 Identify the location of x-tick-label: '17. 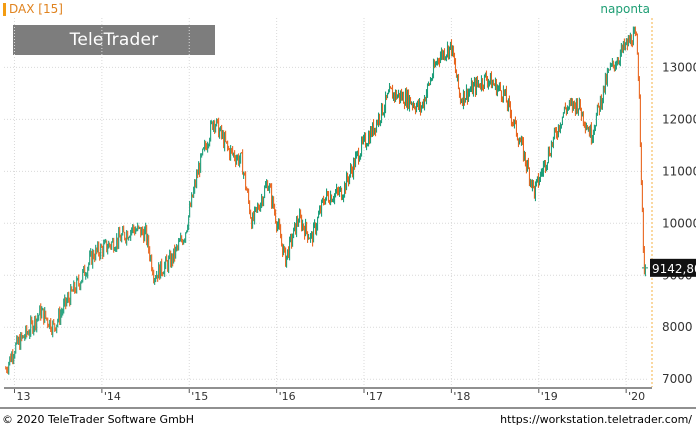
(374, 396).